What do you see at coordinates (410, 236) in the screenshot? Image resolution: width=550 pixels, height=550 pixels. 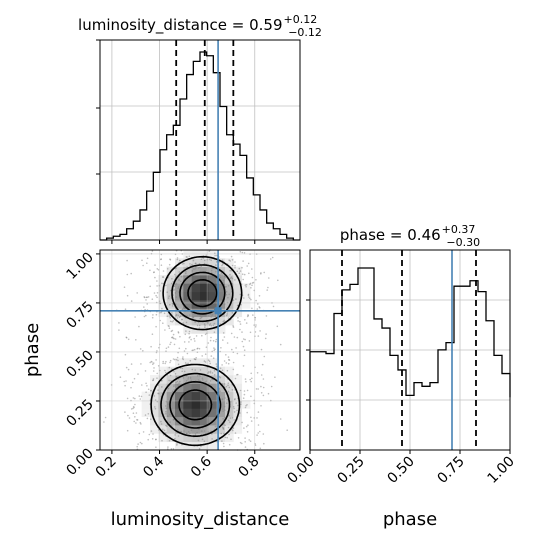 I see `title-phase: phase = 0.46+0.37 −0.30` at bounding box center [410, 236].